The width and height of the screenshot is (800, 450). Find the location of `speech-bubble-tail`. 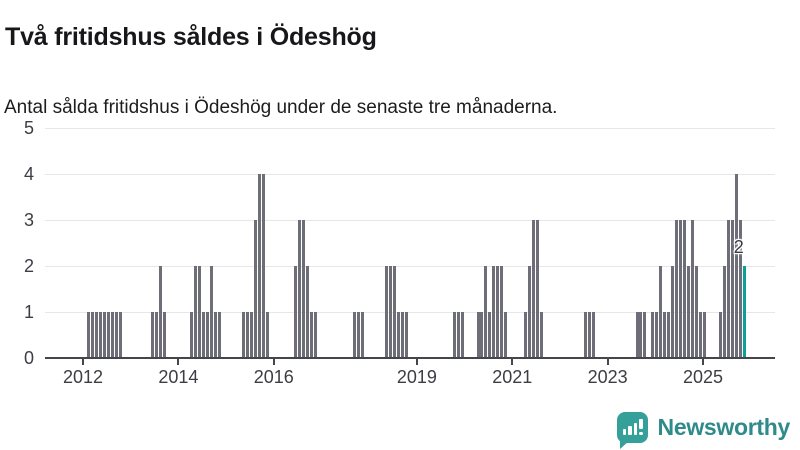

speech-bubble-tail is located at coordinates (624, 445).